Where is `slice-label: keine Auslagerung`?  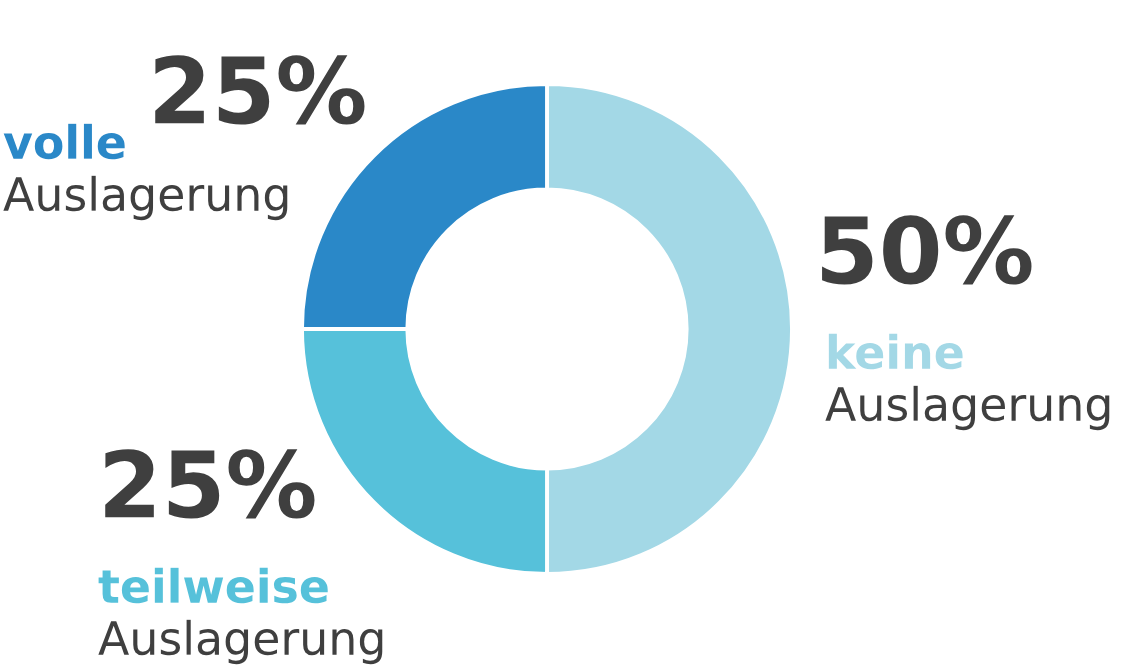
slice-label: keine Auslagerung is located at coordinates (967, 382).